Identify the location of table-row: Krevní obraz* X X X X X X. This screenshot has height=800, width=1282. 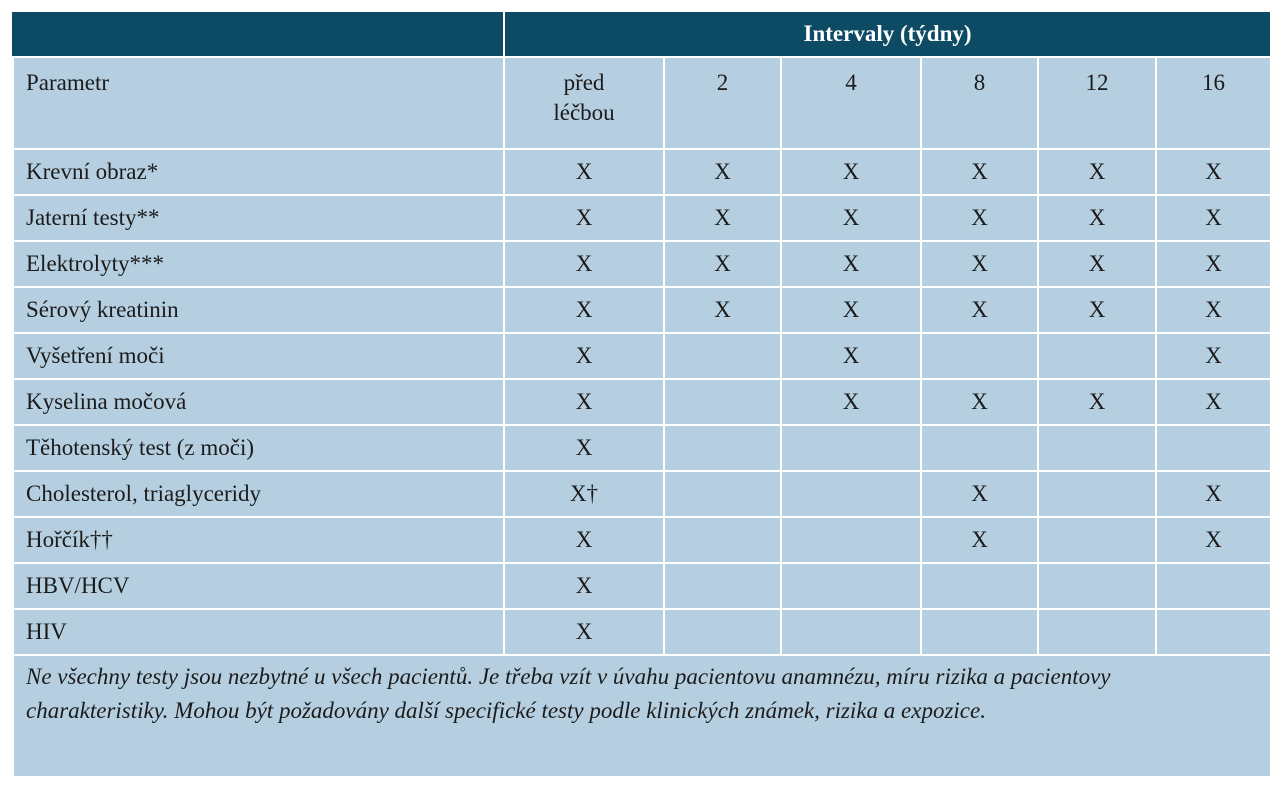
(642, 172).